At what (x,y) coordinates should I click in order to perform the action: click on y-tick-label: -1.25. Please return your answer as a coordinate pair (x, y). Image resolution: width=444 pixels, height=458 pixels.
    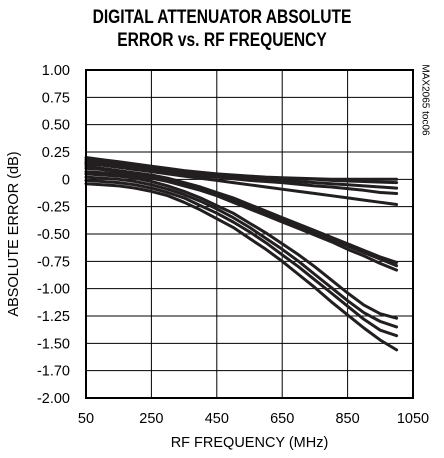
    Looking at the image, I should click on (53, 317).